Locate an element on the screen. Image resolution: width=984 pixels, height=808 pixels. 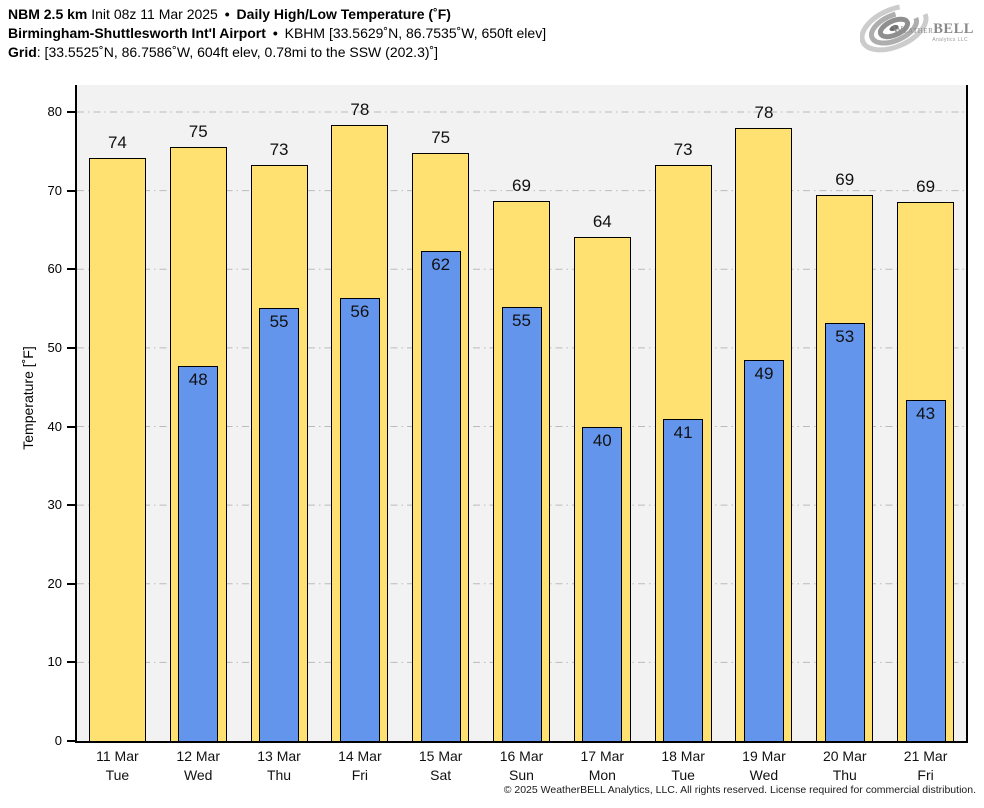
x-axis-line is located at coordinates (521, 742).